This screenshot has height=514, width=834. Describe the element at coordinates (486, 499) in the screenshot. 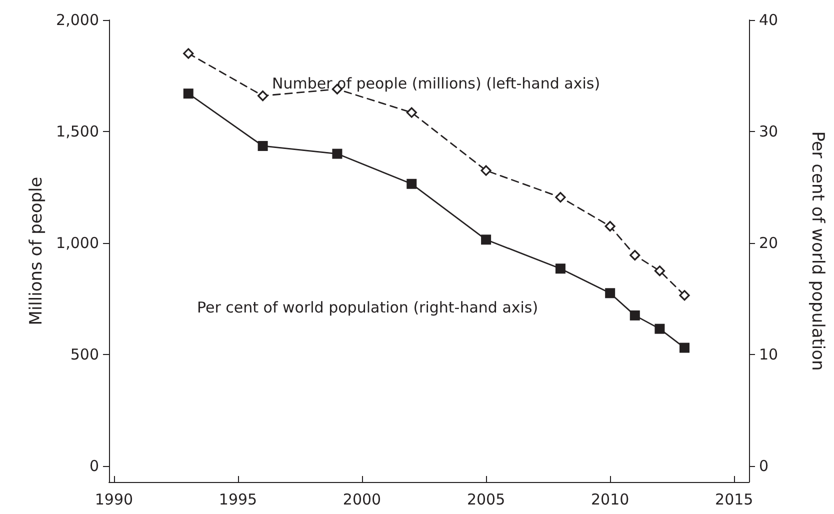

I see `x-tick-label: 2005` at that location.